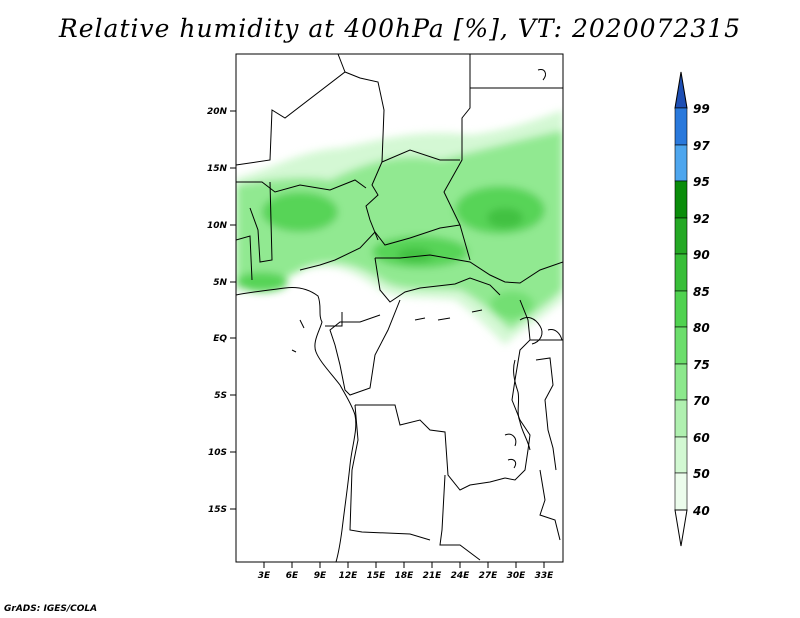 This screenshot has width=800, height=618. Describe the element at coordinates (221, 311) in the screenshot. I see `y-axis: 20N 15N 10N 5N EQ 5S 10S 15S` at that location.